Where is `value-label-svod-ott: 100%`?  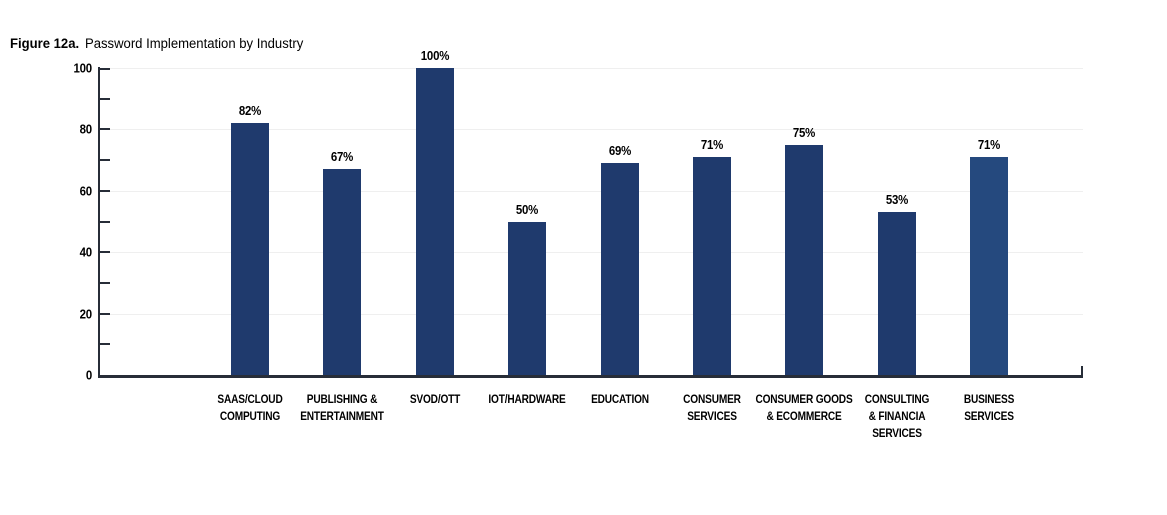
value-label-svod-ott: 100% is located at coordinates (435, 55).